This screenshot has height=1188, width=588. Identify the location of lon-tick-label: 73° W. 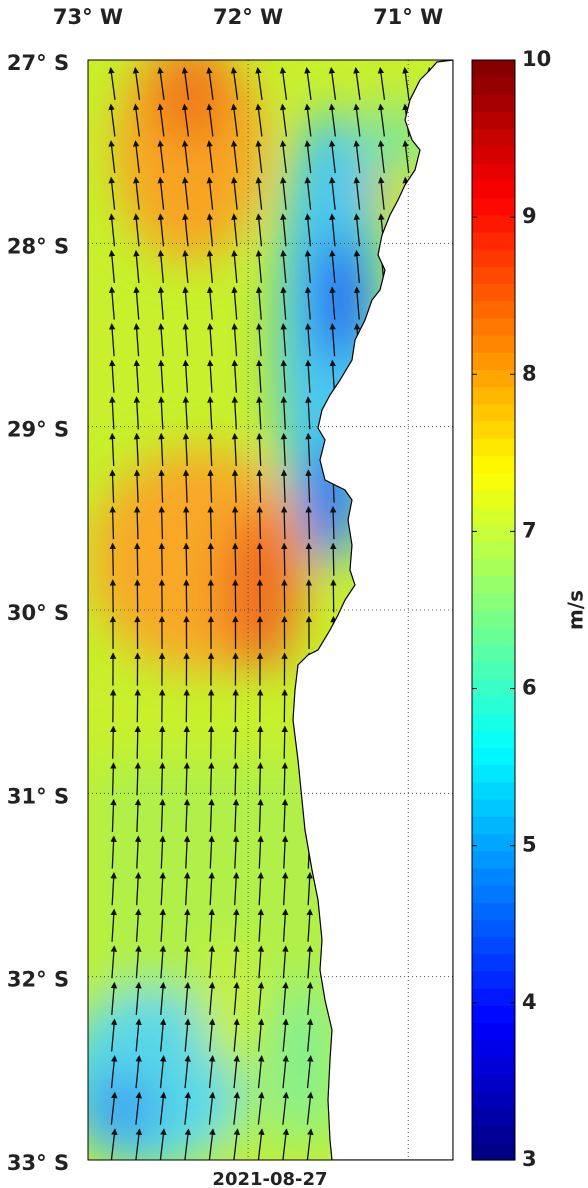
(88, 17).